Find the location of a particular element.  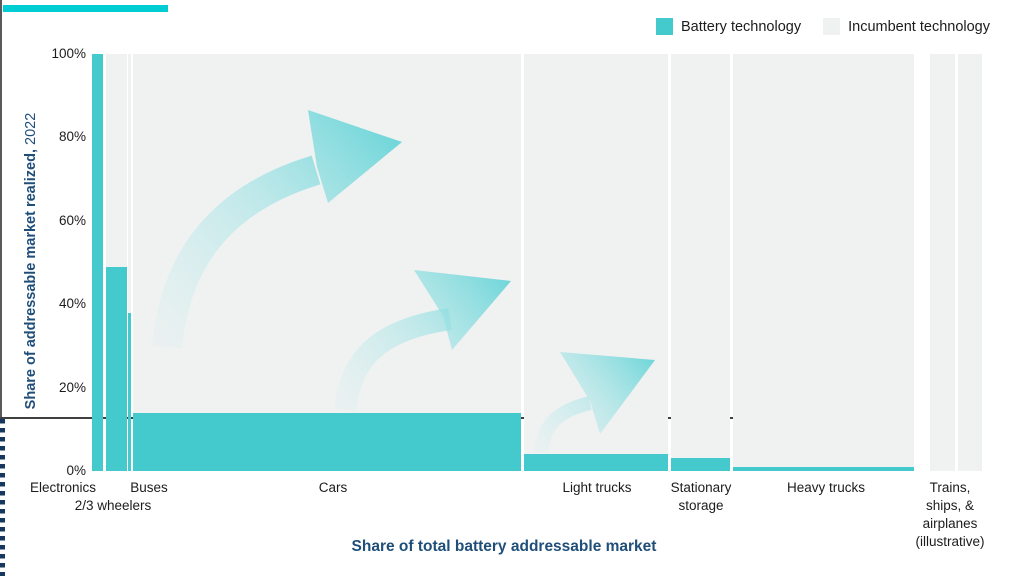

x-category-label-2-3-wheelers: 2/3 wheelers is located at coordinates (113, 505).